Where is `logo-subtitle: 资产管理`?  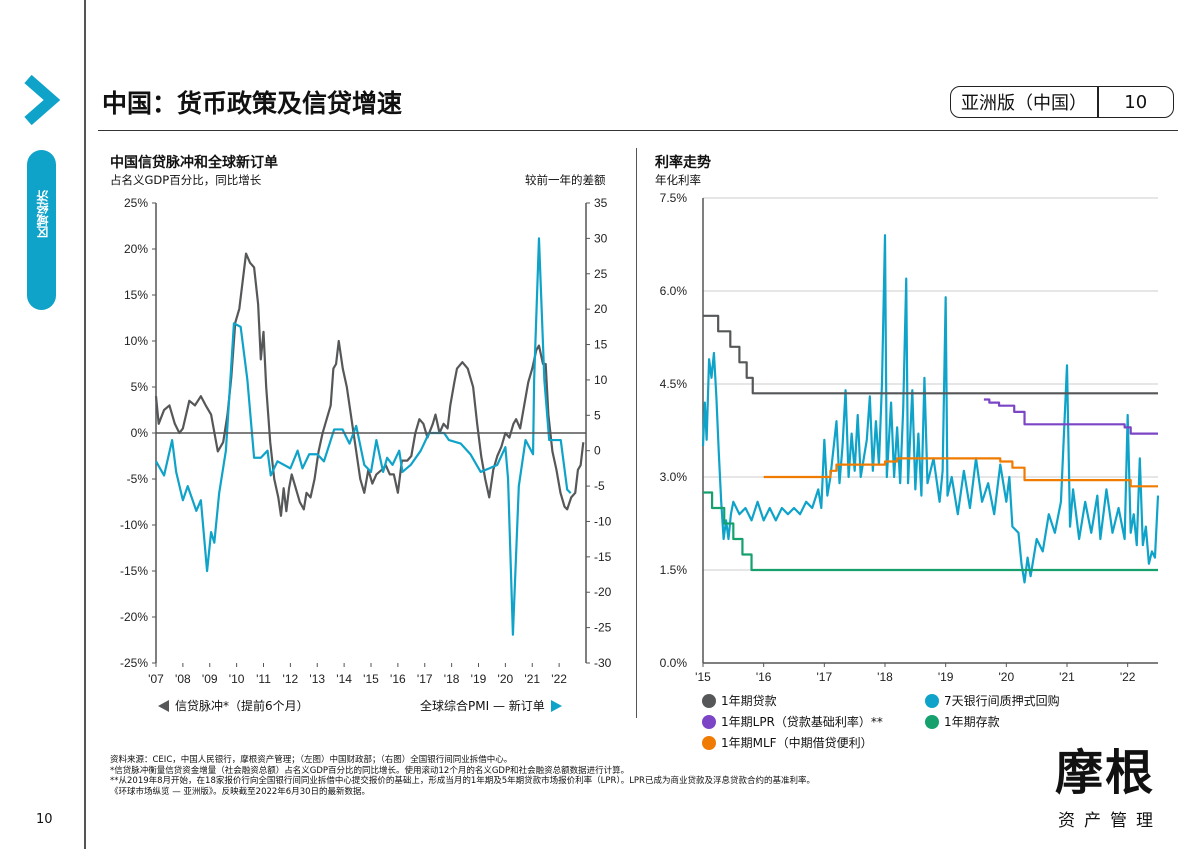 logo-subtitle: 资产管理 is located at coordinates (1110, 821).